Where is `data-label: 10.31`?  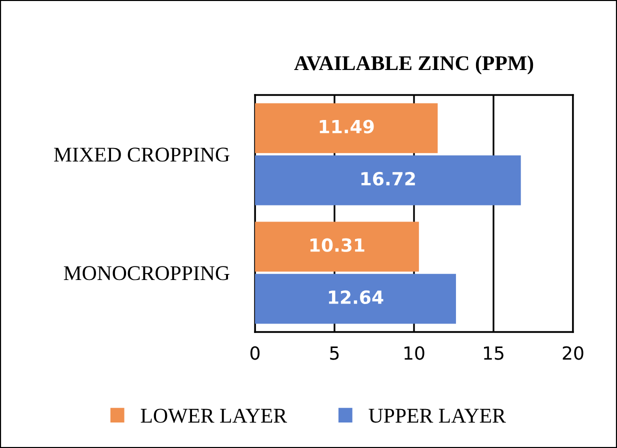
data-label: 10.31 is located at coordinates (337, 245).